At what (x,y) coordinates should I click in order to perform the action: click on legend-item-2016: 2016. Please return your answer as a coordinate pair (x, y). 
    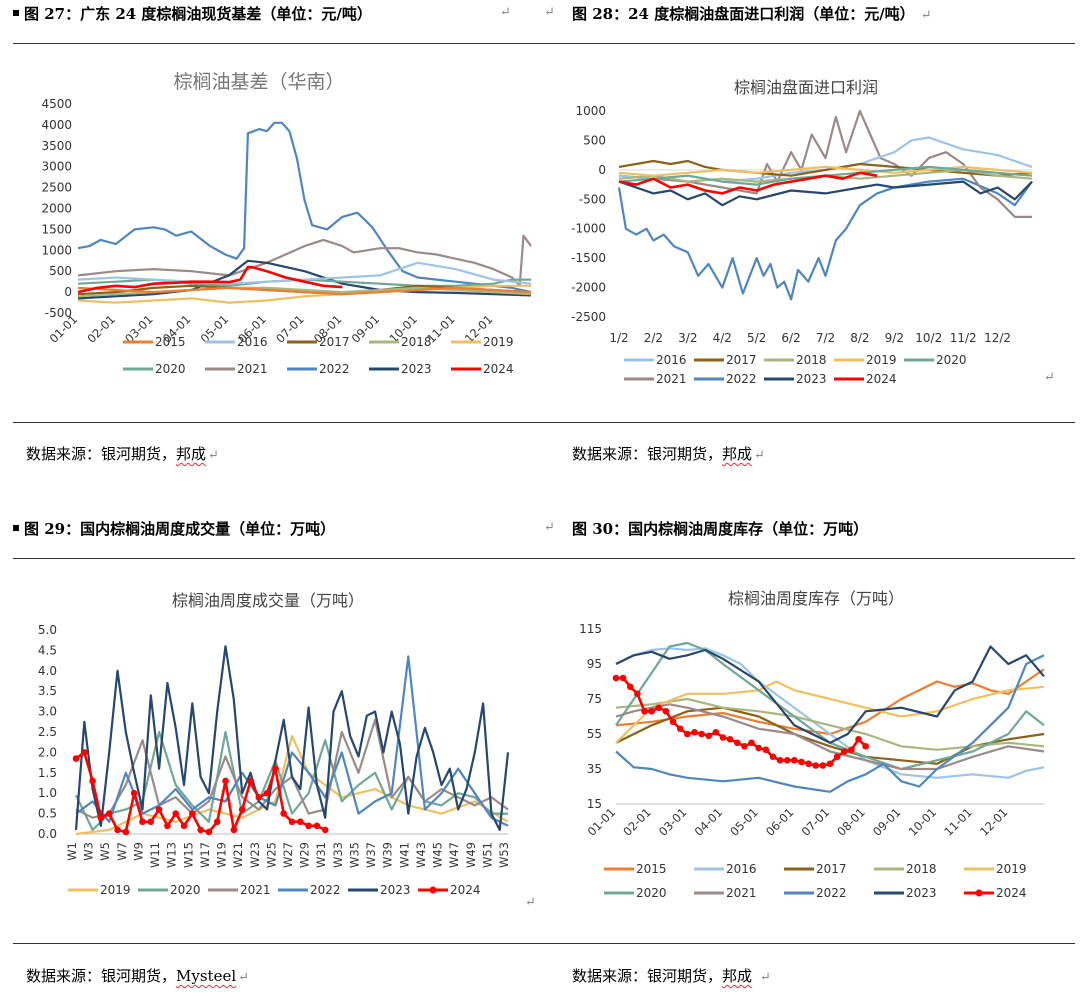
    Looking at the image, I should click on (725, 869).